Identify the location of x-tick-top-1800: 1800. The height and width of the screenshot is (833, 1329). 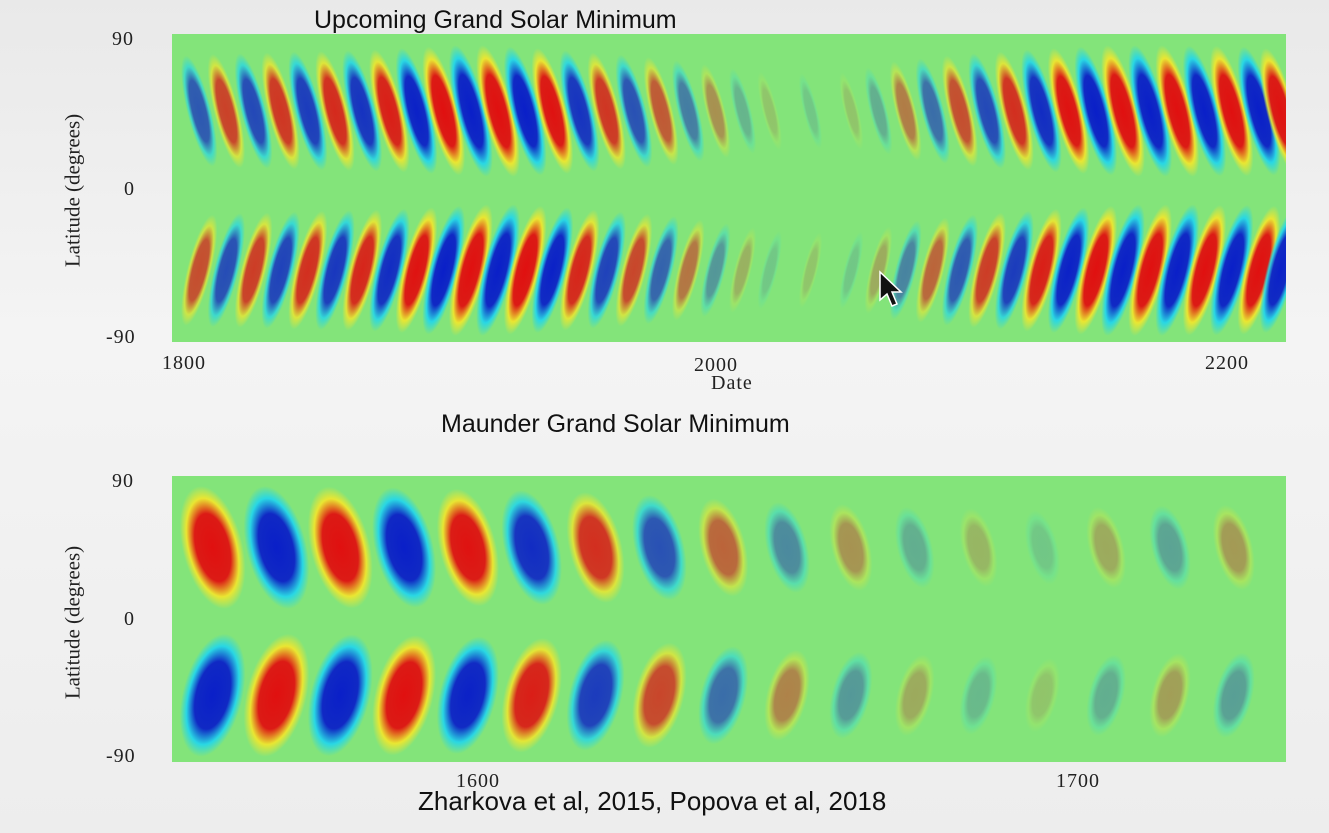
(184, 363).